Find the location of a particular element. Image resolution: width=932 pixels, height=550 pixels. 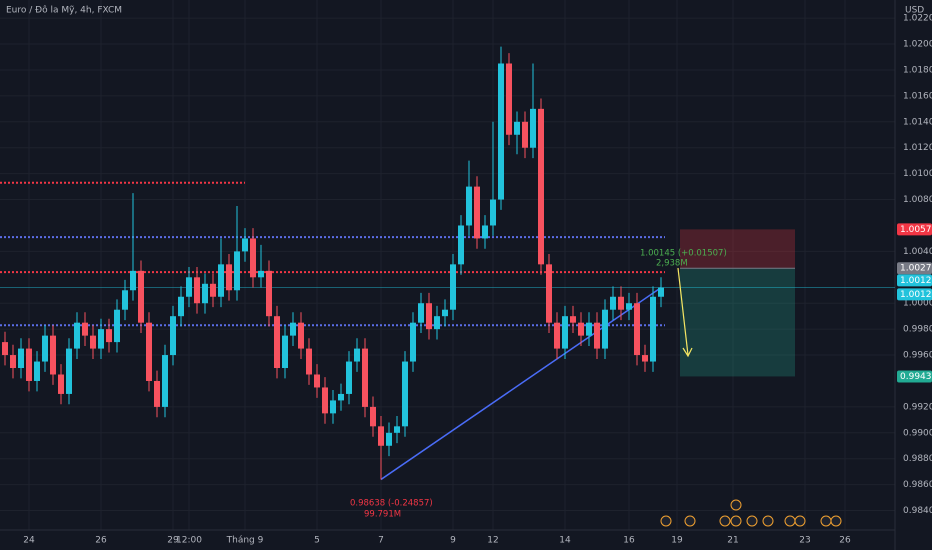

price-label: 0.99435 is located at coordinates (916, 377).